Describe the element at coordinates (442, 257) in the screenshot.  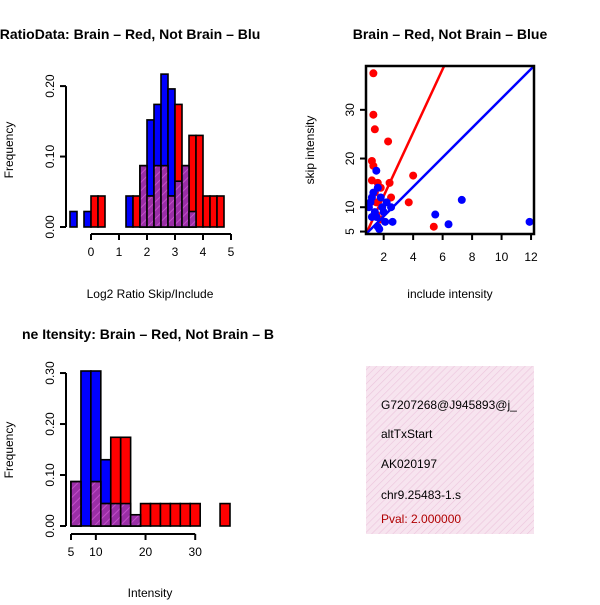
I see `scatter-x-tick-label-2: 6` at that location.